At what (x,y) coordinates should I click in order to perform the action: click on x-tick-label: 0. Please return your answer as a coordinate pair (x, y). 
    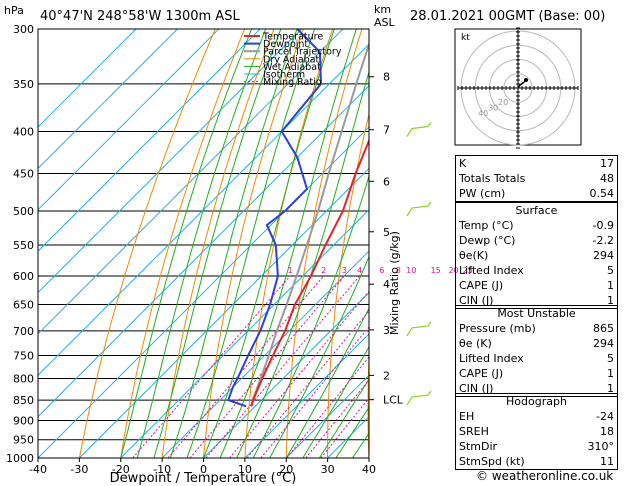
    Looking at the image, I should click on (203, 469).